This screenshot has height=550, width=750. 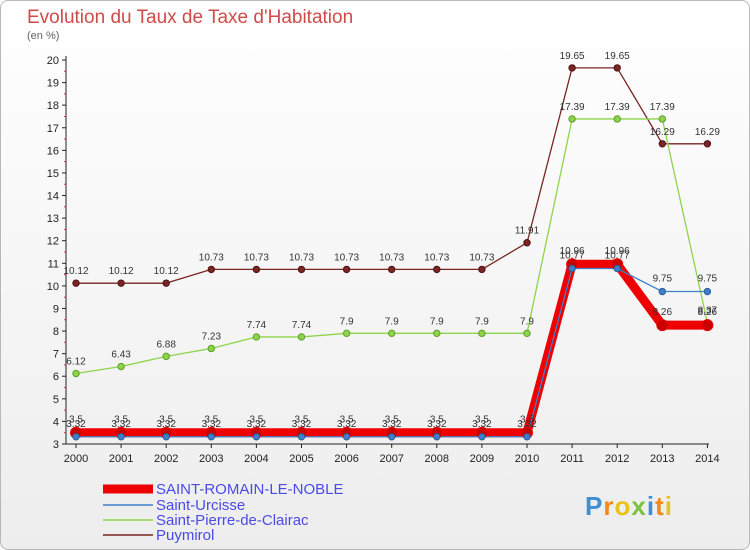 What do you see at coordinates (56, 377) in the screenshot?
I see `y-tick-label: 6` at bounding box center [56, 377].